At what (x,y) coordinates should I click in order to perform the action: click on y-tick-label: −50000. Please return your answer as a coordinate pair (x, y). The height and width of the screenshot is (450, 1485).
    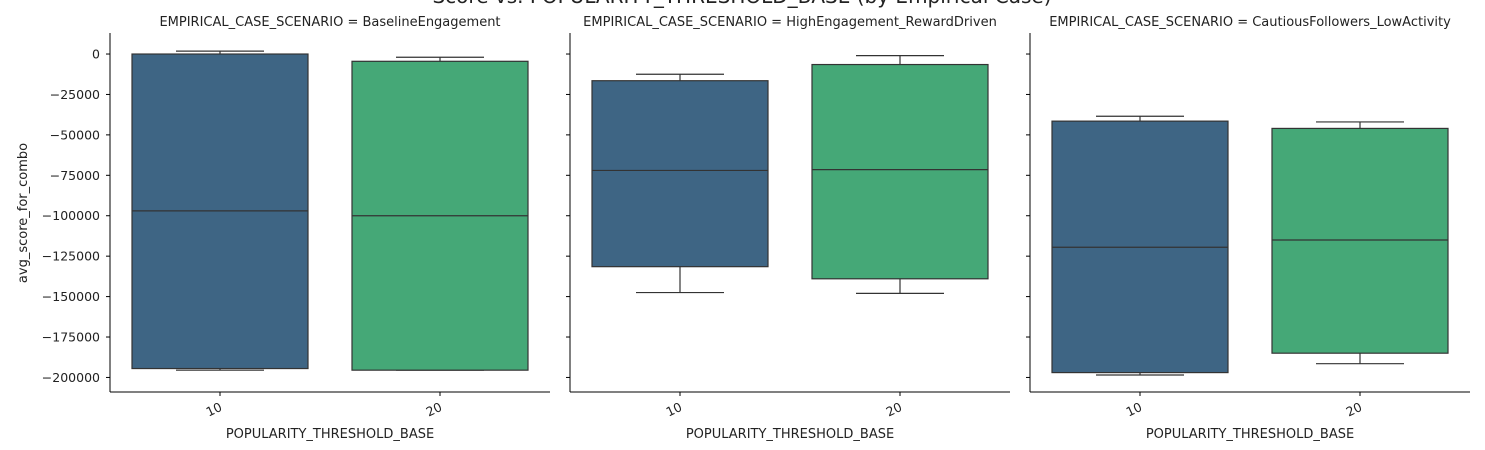
    Looking at the image, I should click on (75, 134).